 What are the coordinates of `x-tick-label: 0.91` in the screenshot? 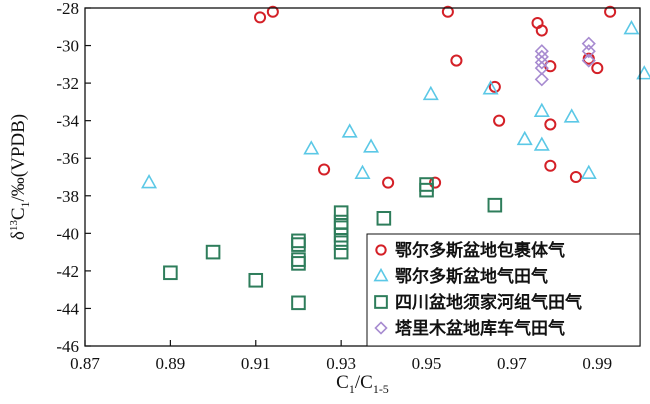 It's located at (256, 363).